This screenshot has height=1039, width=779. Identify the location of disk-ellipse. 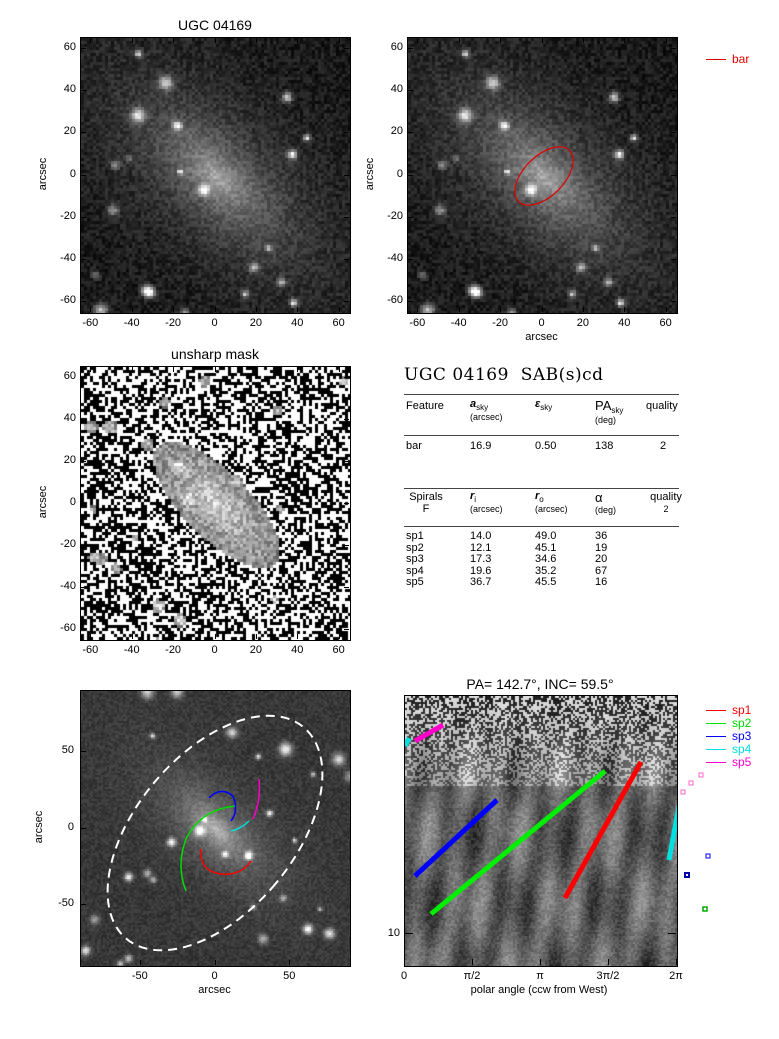
(215, 833).